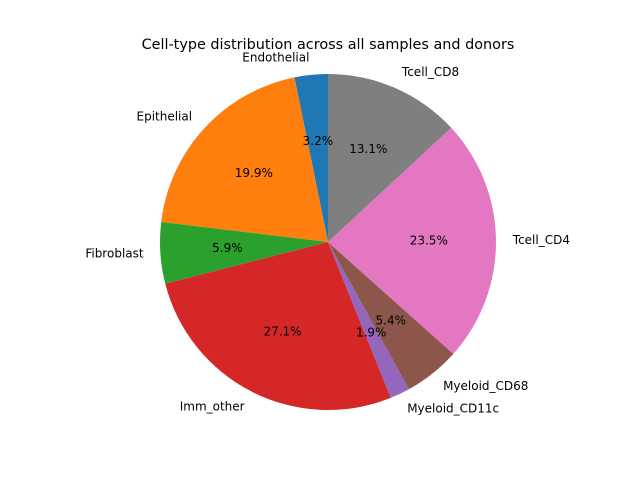 This screenshot has width=640, height=485. I want to click on slice-label-myeloid-cd11c: Myeloid_CD11c, so click(453, 408).